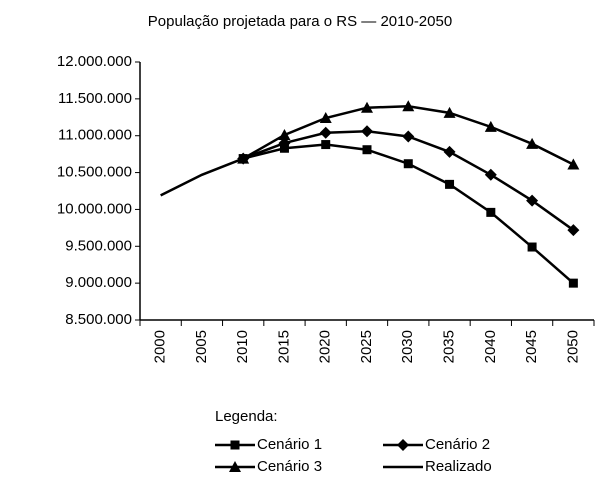 The width and height of the screenshot is (596, 485). I want to click on x-tick-label: 2045, so click(531, 346).